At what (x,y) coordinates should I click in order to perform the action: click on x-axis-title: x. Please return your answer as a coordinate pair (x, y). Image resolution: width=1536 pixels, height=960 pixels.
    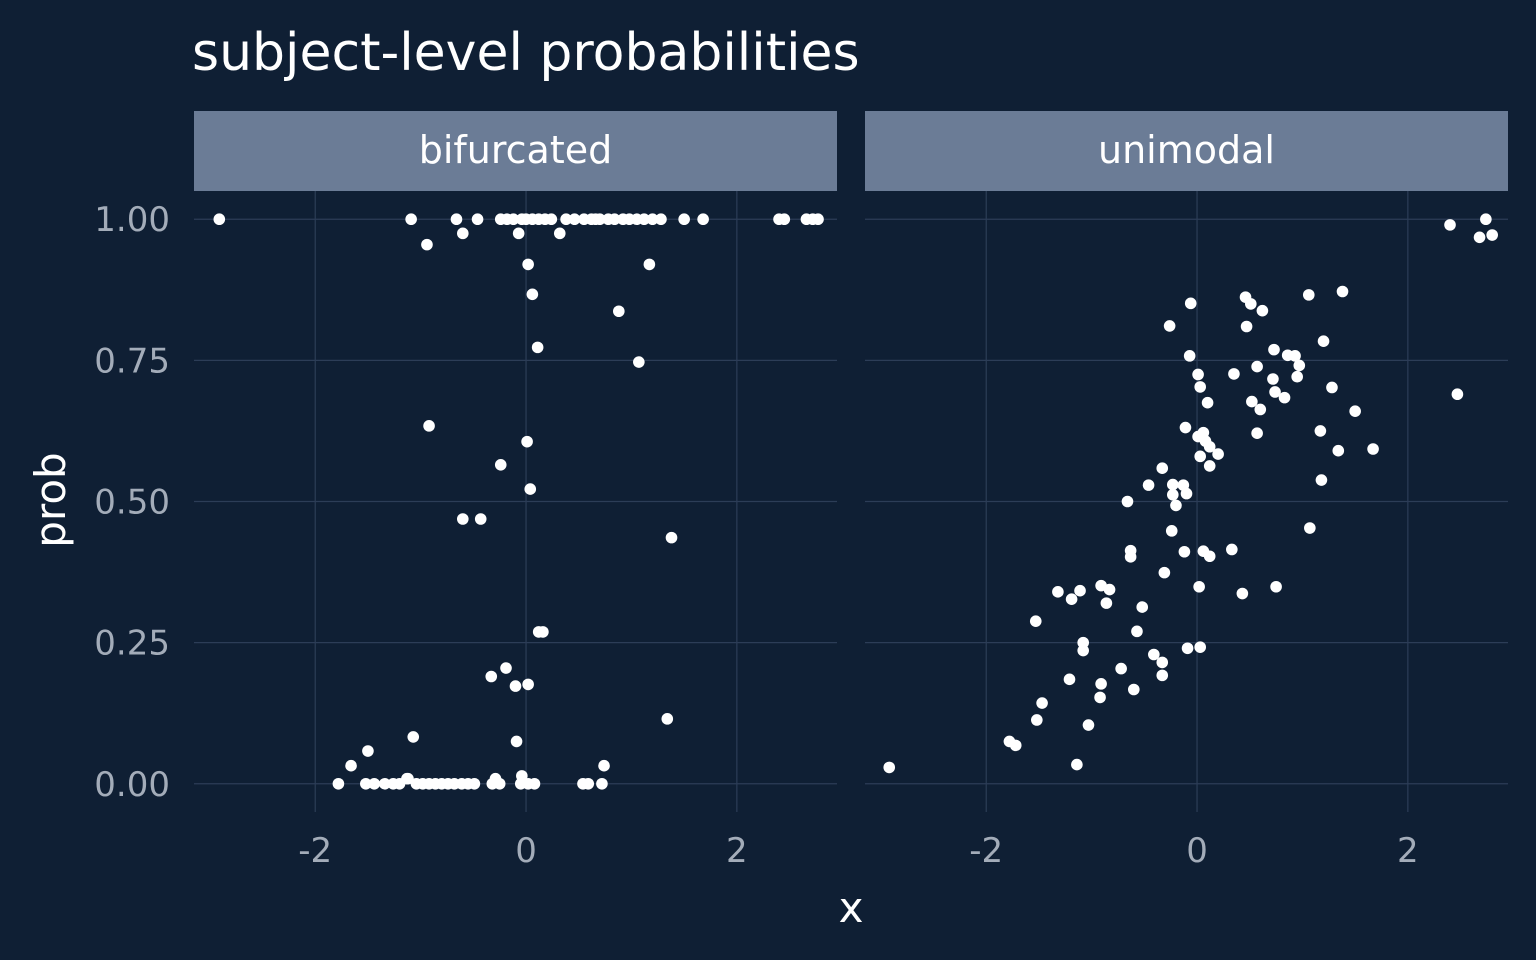
    Looking at the image, I should click on (851, 907).